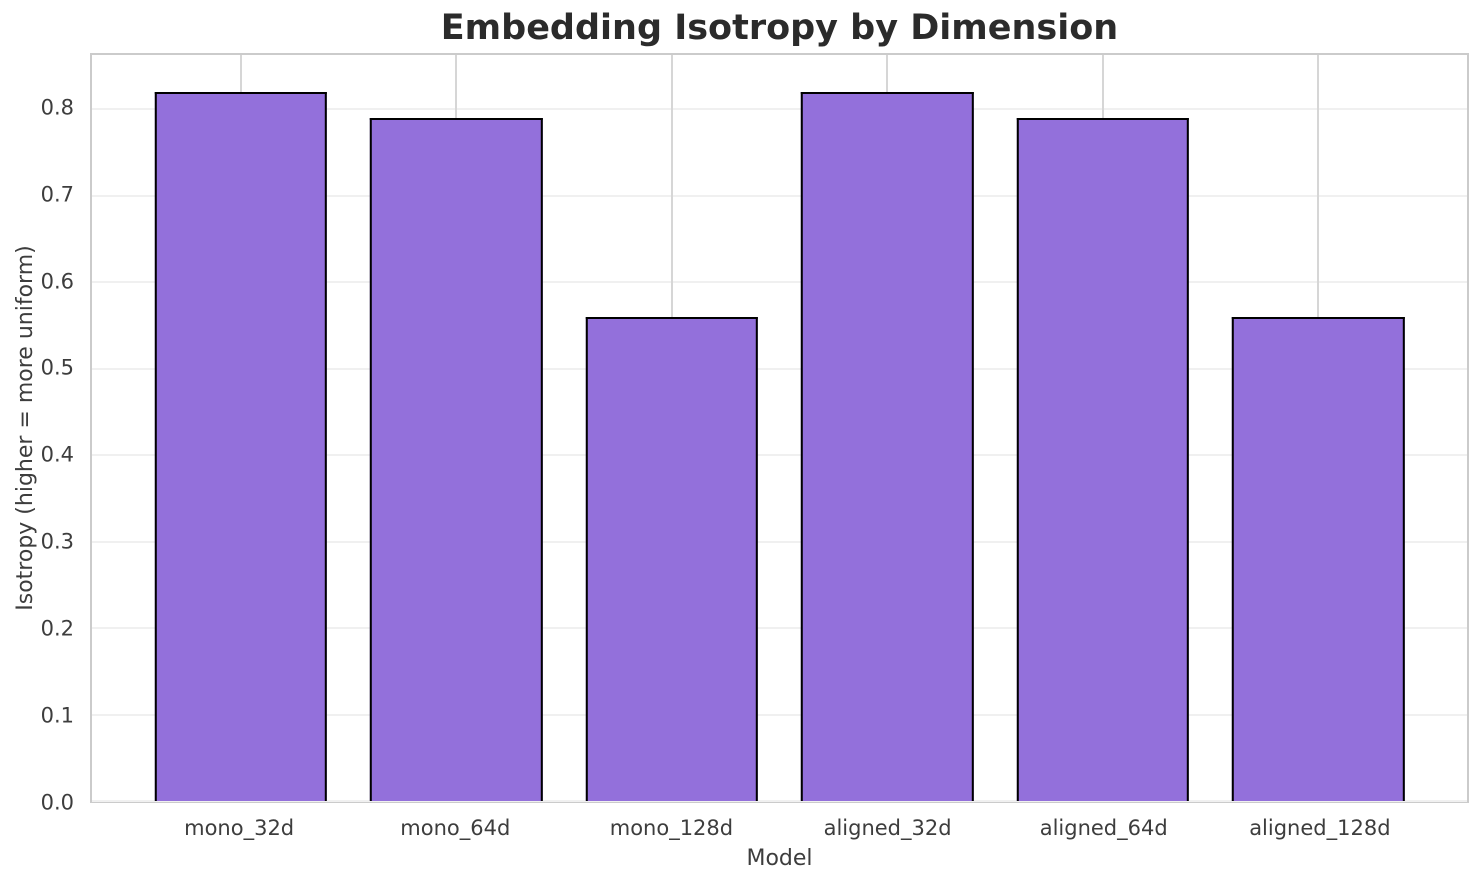  I want to click on x-tick-label: aligned_128d, so click(1320, 828).